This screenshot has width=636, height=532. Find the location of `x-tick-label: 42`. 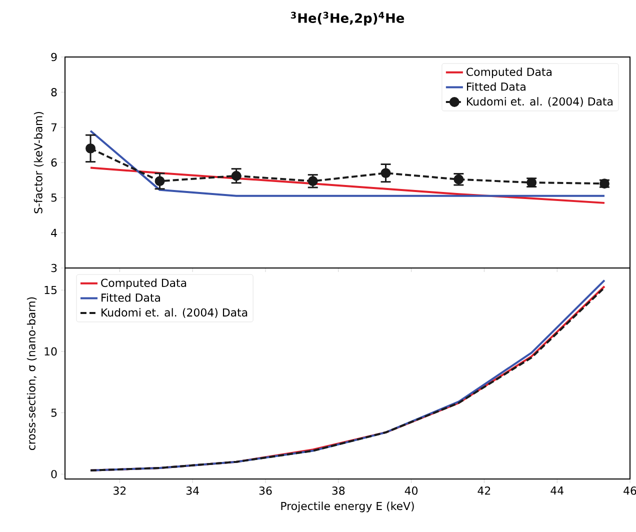

x-tick-label: 42 is located at coordinates (484, 490).